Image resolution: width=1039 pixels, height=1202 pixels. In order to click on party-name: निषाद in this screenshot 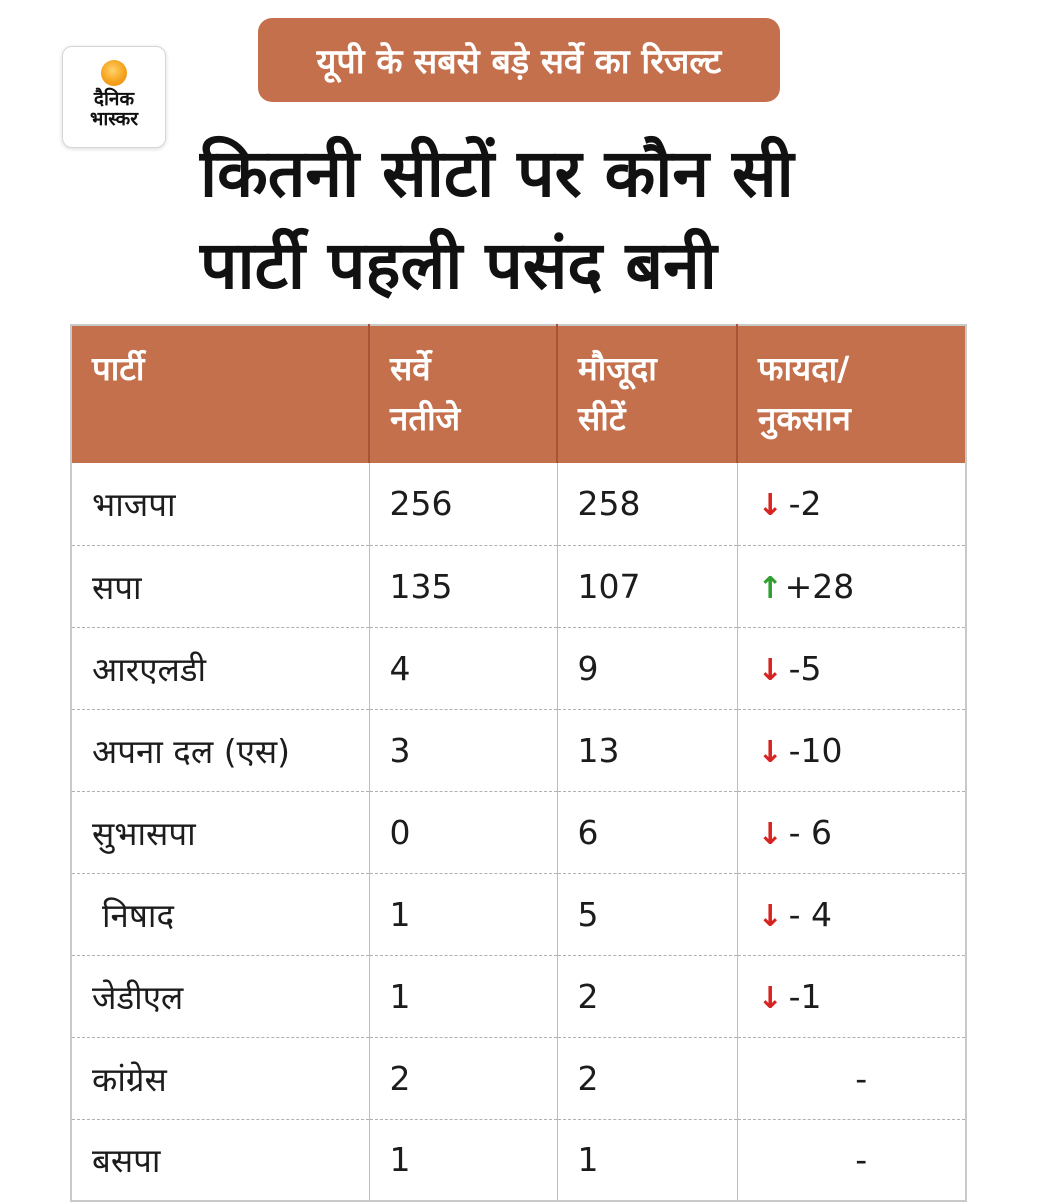, I will do `click(220, 914)`.